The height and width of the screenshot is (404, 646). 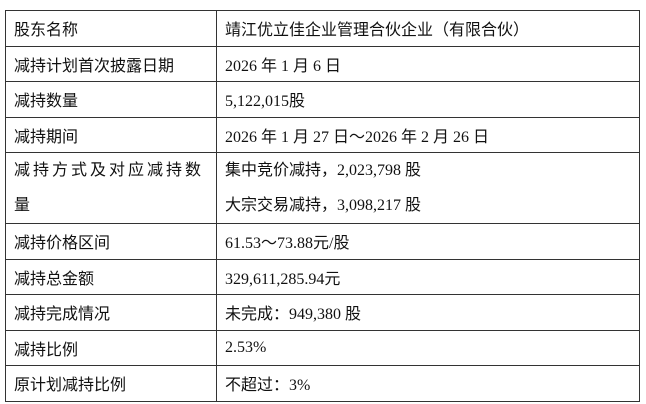 I want to click on row-value: 2026 年 1 月 6 日, so click(x=428, y=63).